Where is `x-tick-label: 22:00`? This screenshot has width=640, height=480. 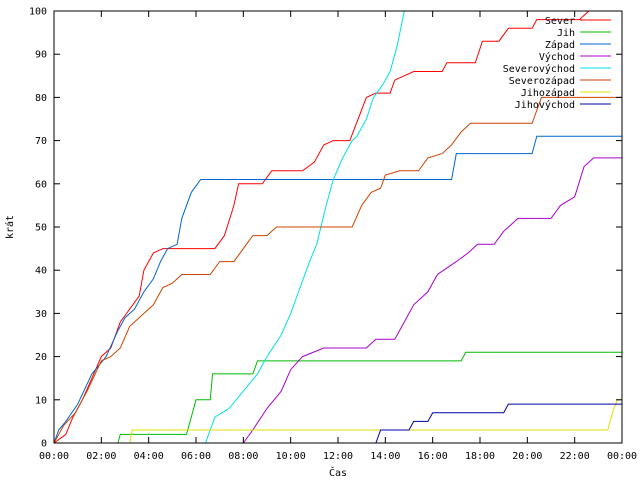
x-tick-label: 22:00 is located at coordinates (575, 456).